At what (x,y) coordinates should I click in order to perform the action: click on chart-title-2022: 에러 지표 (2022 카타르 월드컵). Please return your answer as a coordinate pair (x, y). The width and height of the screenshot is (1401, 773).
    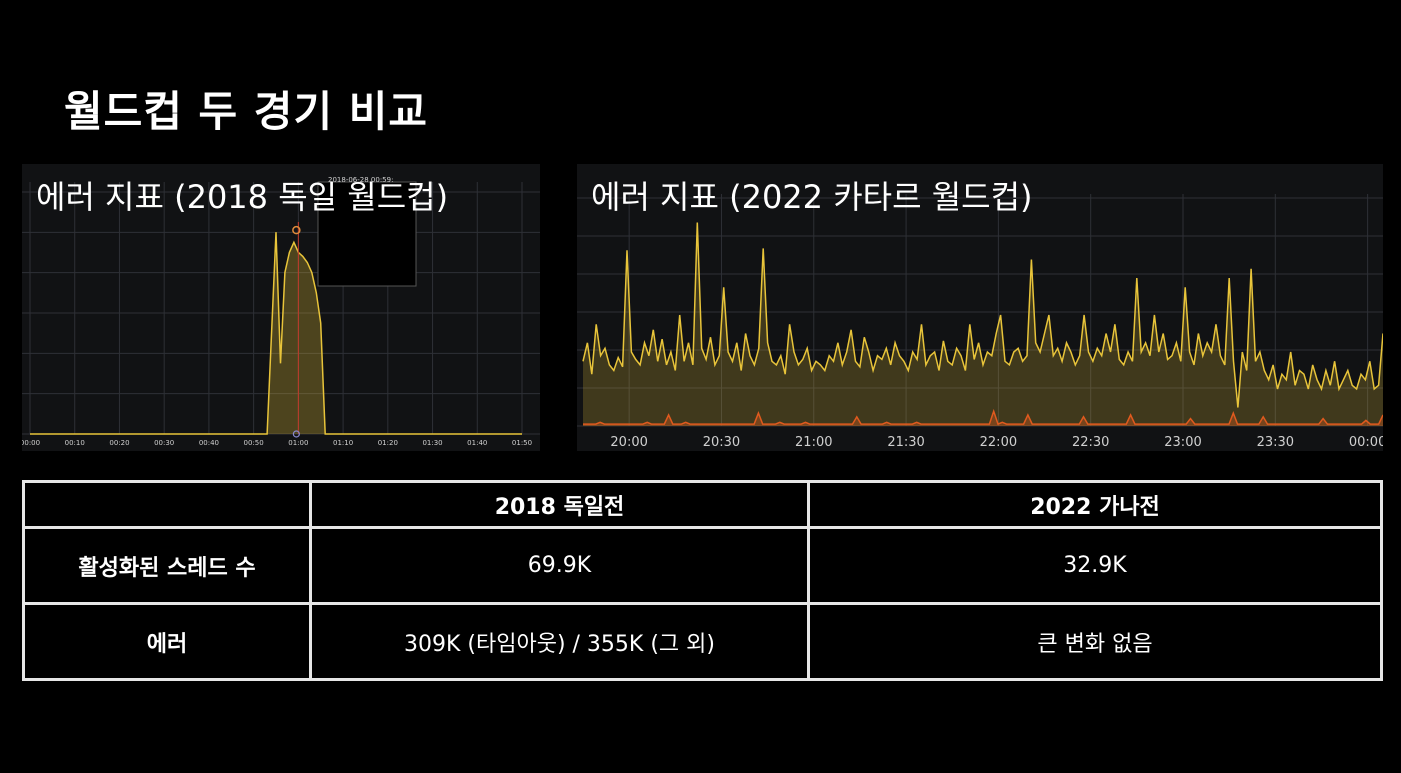
    Looking at the image, I should click on (812, 197).